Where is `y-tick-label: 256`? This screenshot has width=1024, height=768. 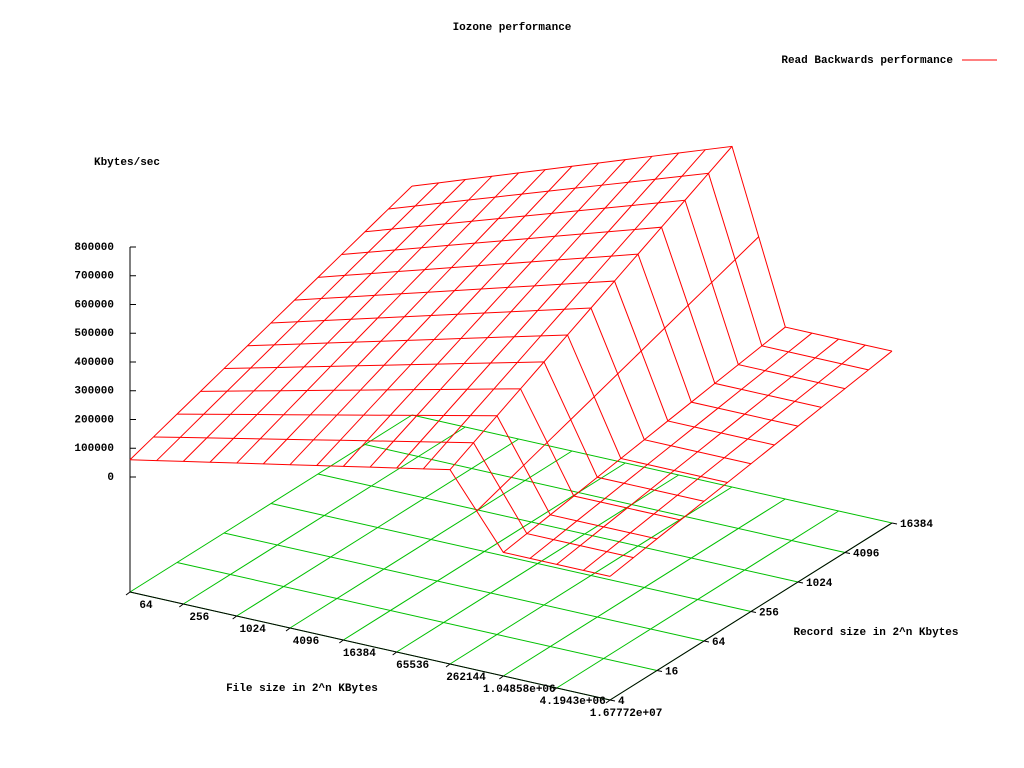
y-tick-label: 256 is located at coordinates (769, 613).